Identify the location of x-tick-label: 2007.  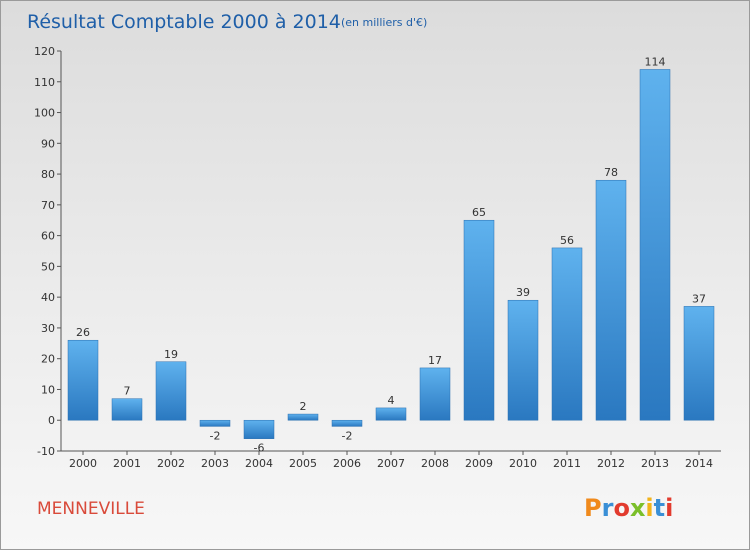
(391, 463).